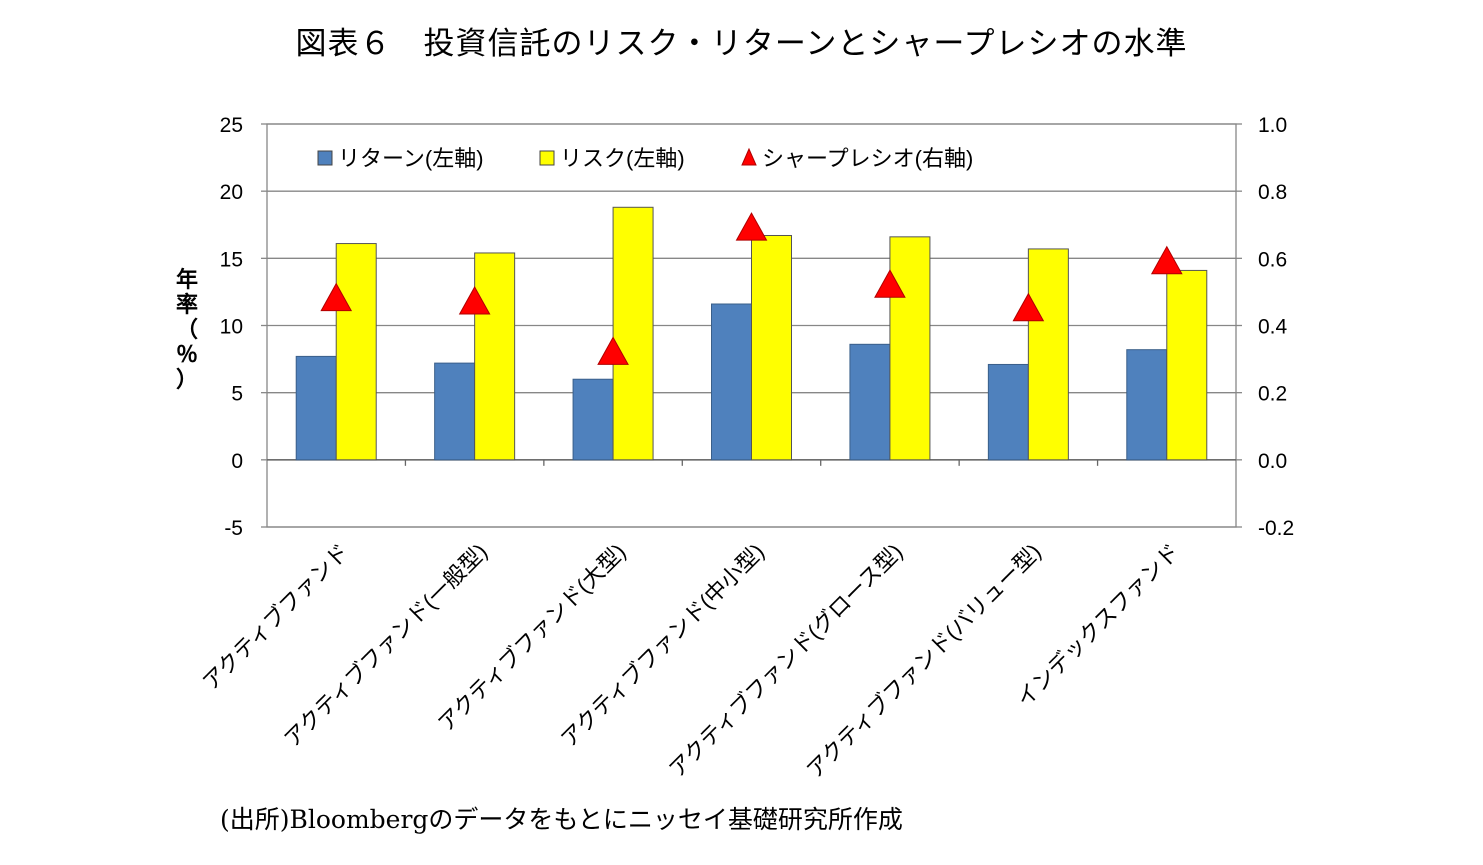 The height and width of the screenshot is (865, 1483). I want to click on y-axis-title: 年率（％）, so click(187, 329).